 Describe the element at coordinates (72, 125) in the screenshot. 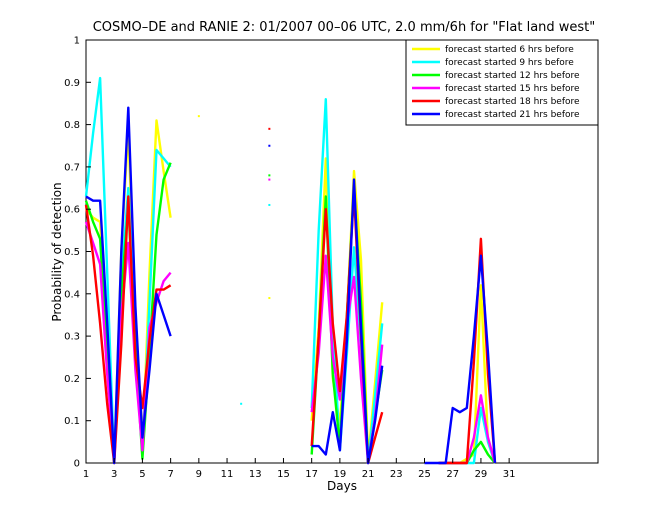

I see `y-tick-label: 0.8` at that location.